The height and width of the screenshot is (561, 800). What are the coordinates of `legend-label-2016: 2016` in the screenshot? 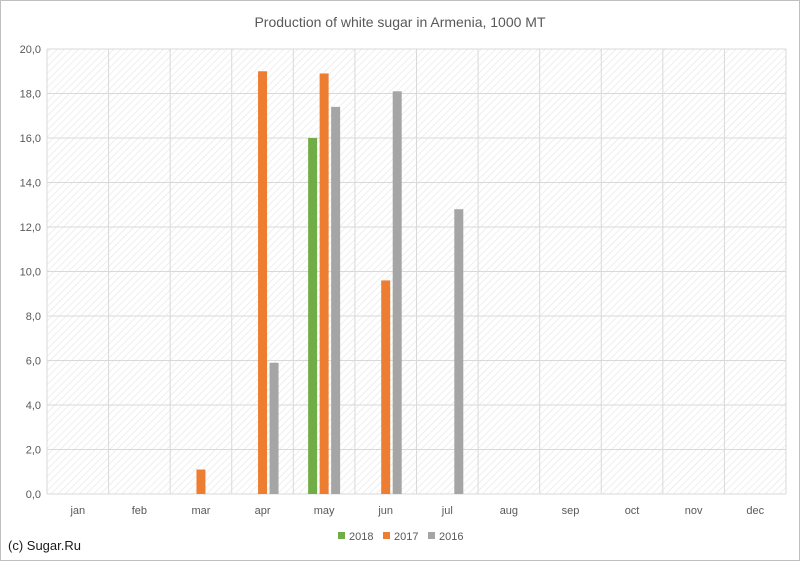 It's located at (451, 537).